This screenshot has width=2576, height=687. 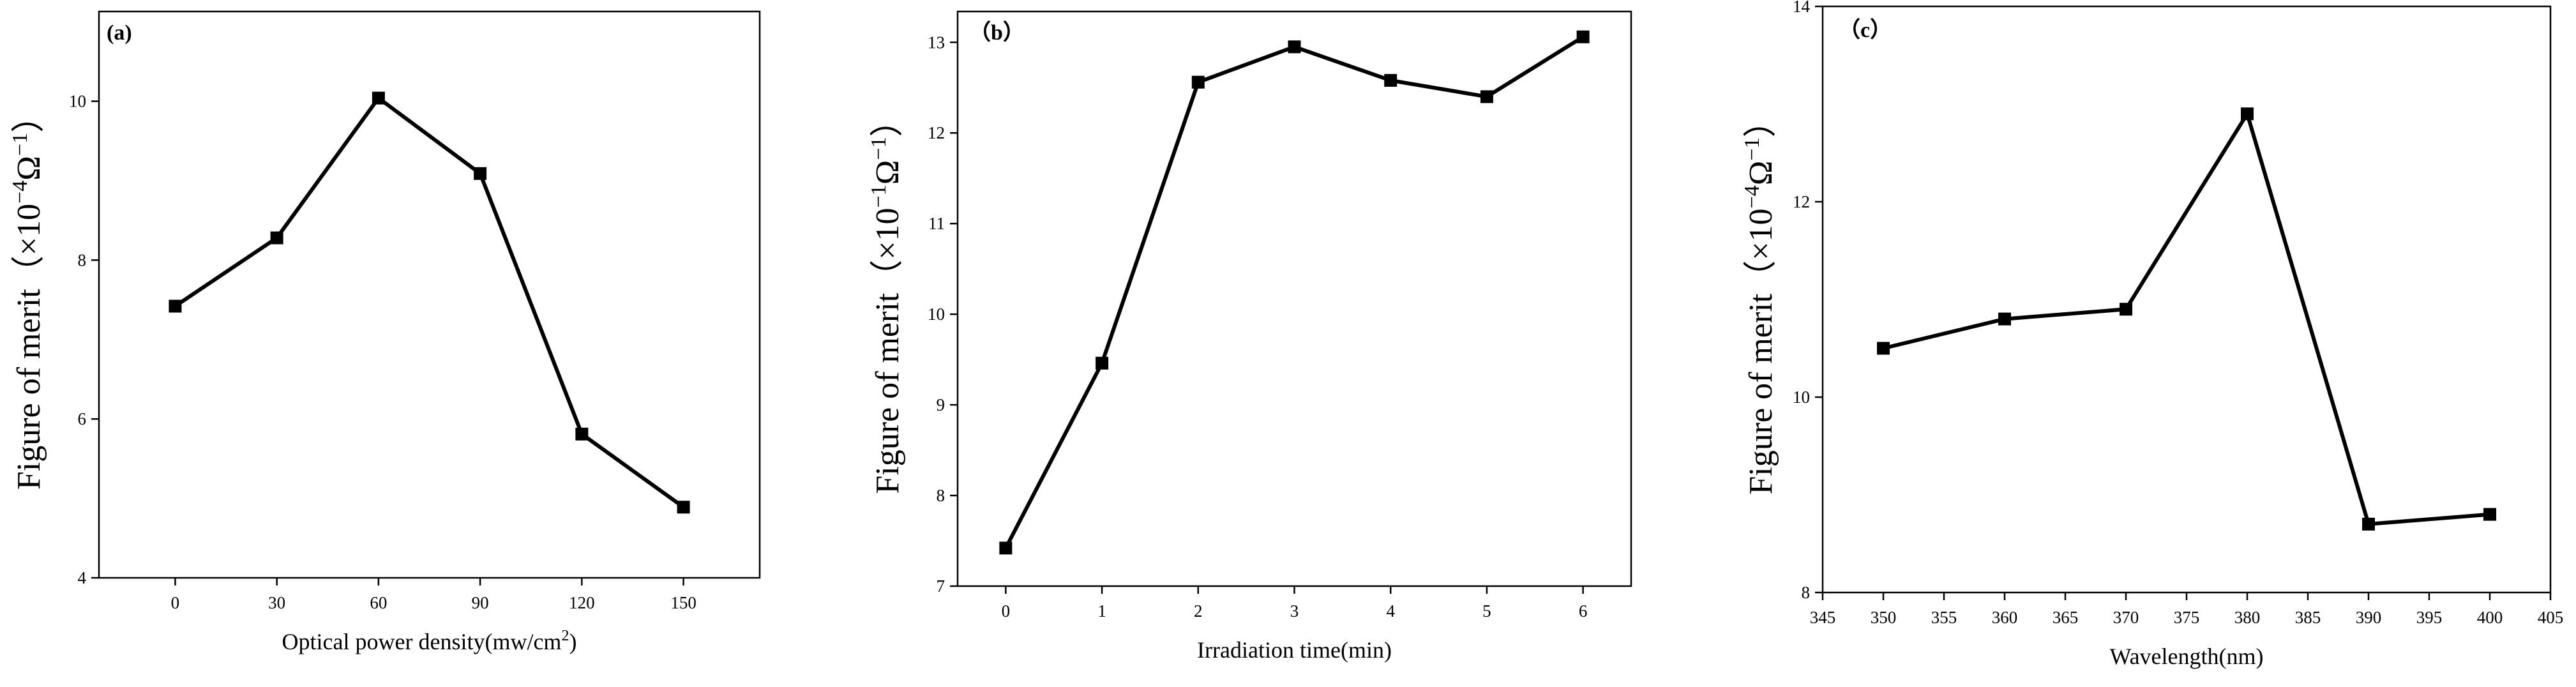 I want to click on x-tick-label-c: 355, so click(x=1944, y=617).